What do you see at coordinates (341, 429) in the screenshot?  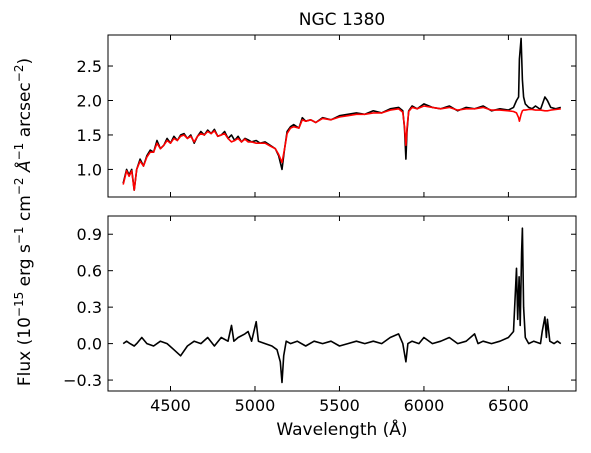 I see `x-axis-label: Wavelength (Å)` at bounding box center [341, 429].